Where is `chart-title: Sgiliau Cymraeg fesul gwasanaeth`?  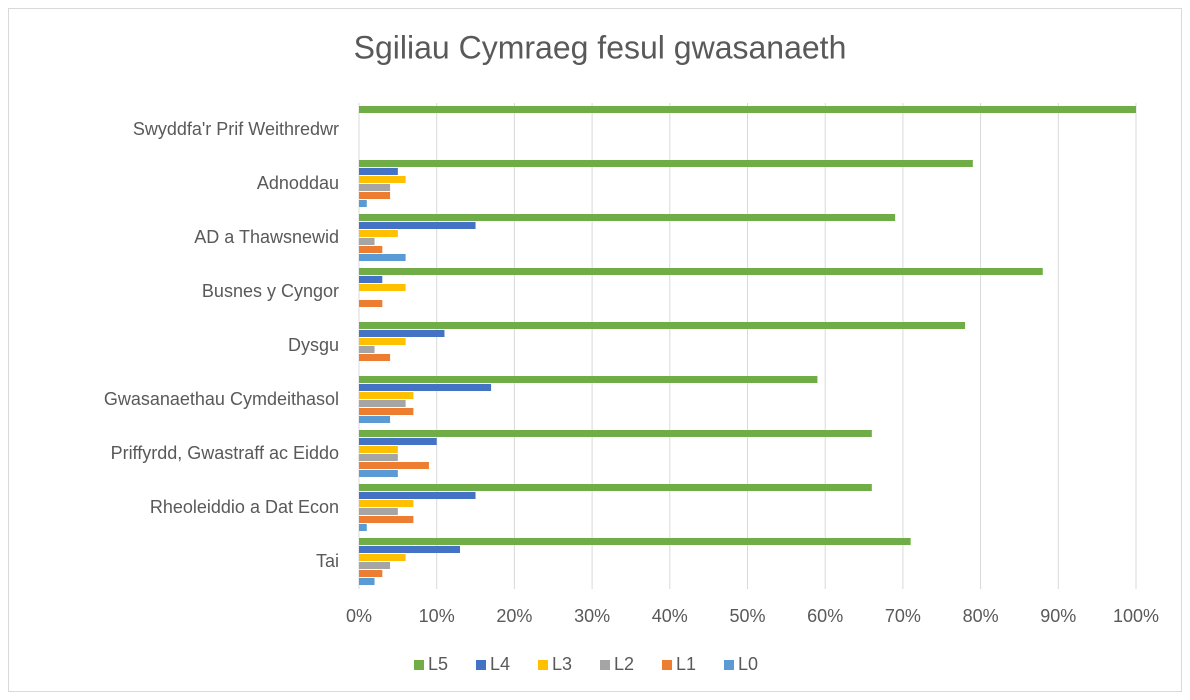
chart-title: Sgiliau Cymraeg fesul gwasanaeth is located at coordinates (600, 47).